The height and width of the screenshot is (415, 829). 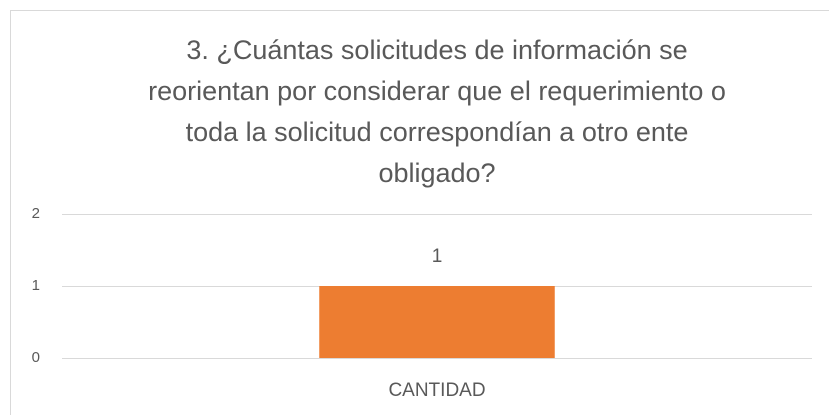 I want to click on bar, so click(x=437, y=322).